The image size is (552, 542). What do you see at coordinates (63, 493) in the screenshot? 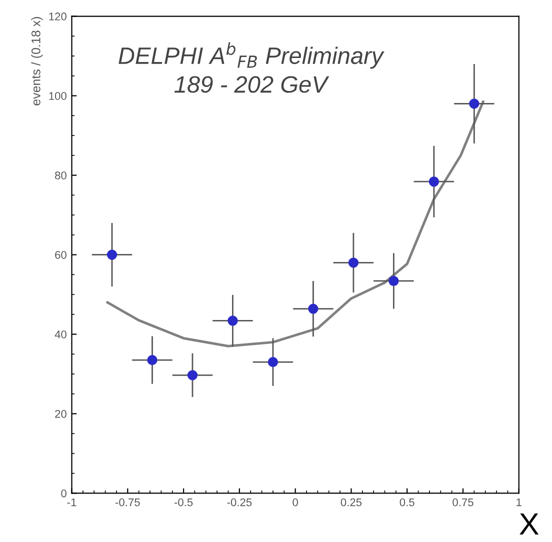
I see `y-tick-label: 0` at bounding box center [63, 493].